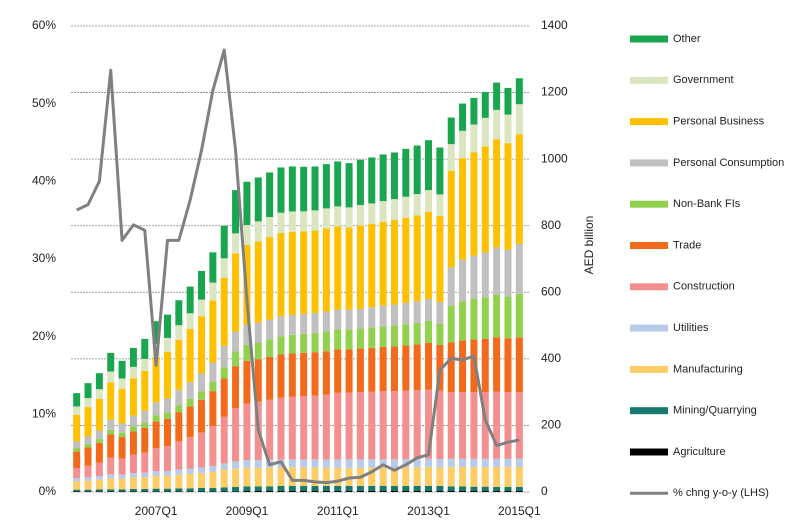 Image resolution: width=809 pixels, height=526 pixels. What do you see at coordinates (48, 491) in the screenshot?
I see `y-tick-label: 0%` at bounding box center [48, 491].